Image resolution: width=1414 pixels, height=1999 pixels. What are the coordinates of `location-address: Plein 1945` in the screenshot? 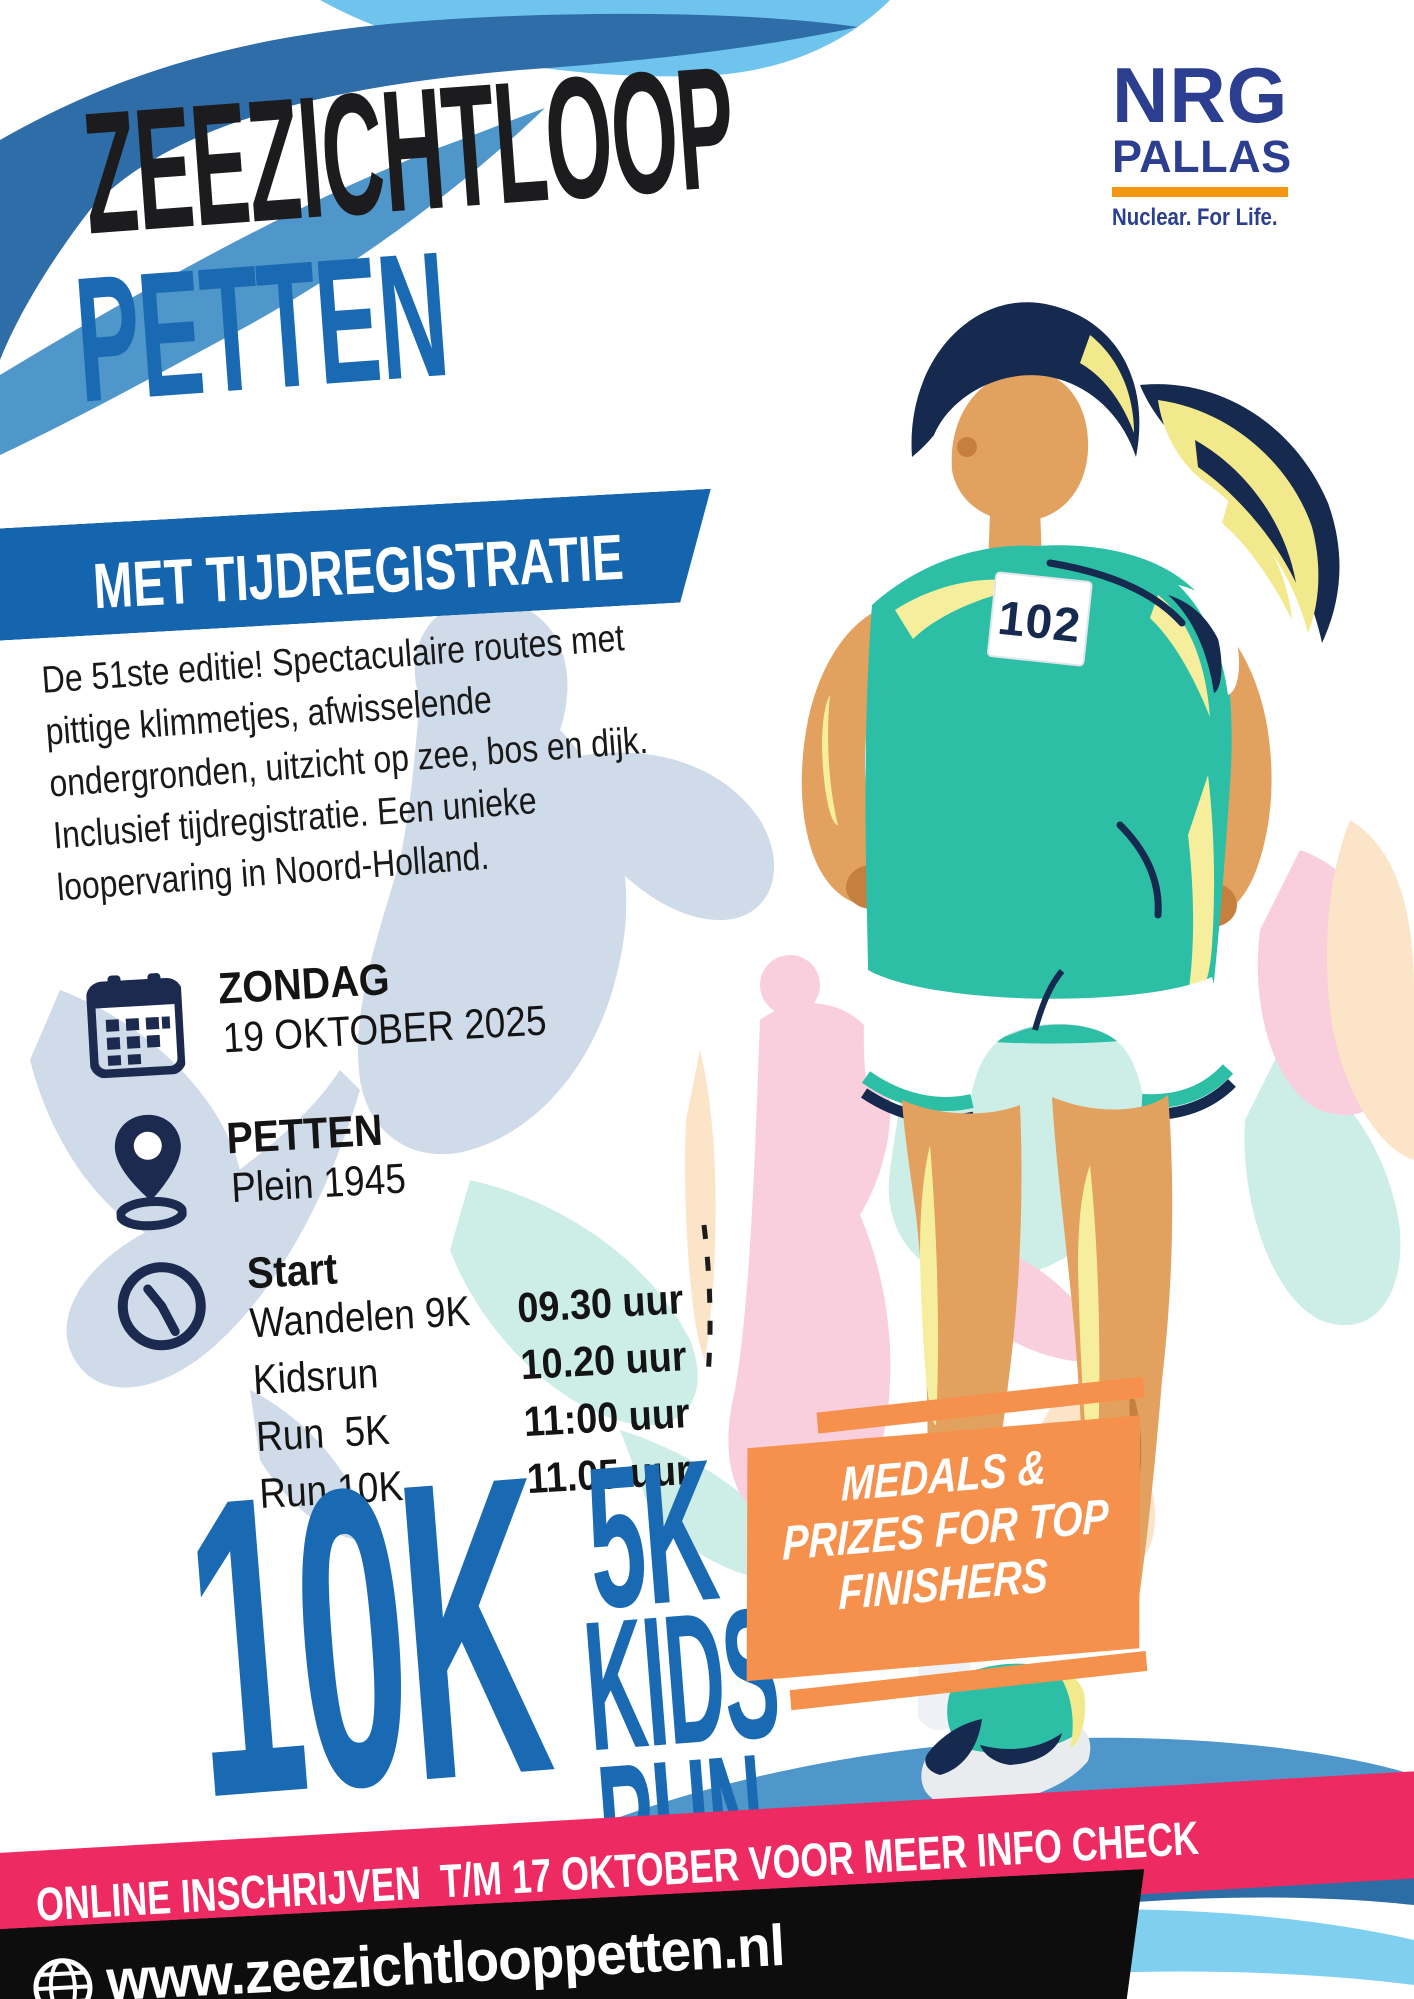 It's located at (318, 1183).